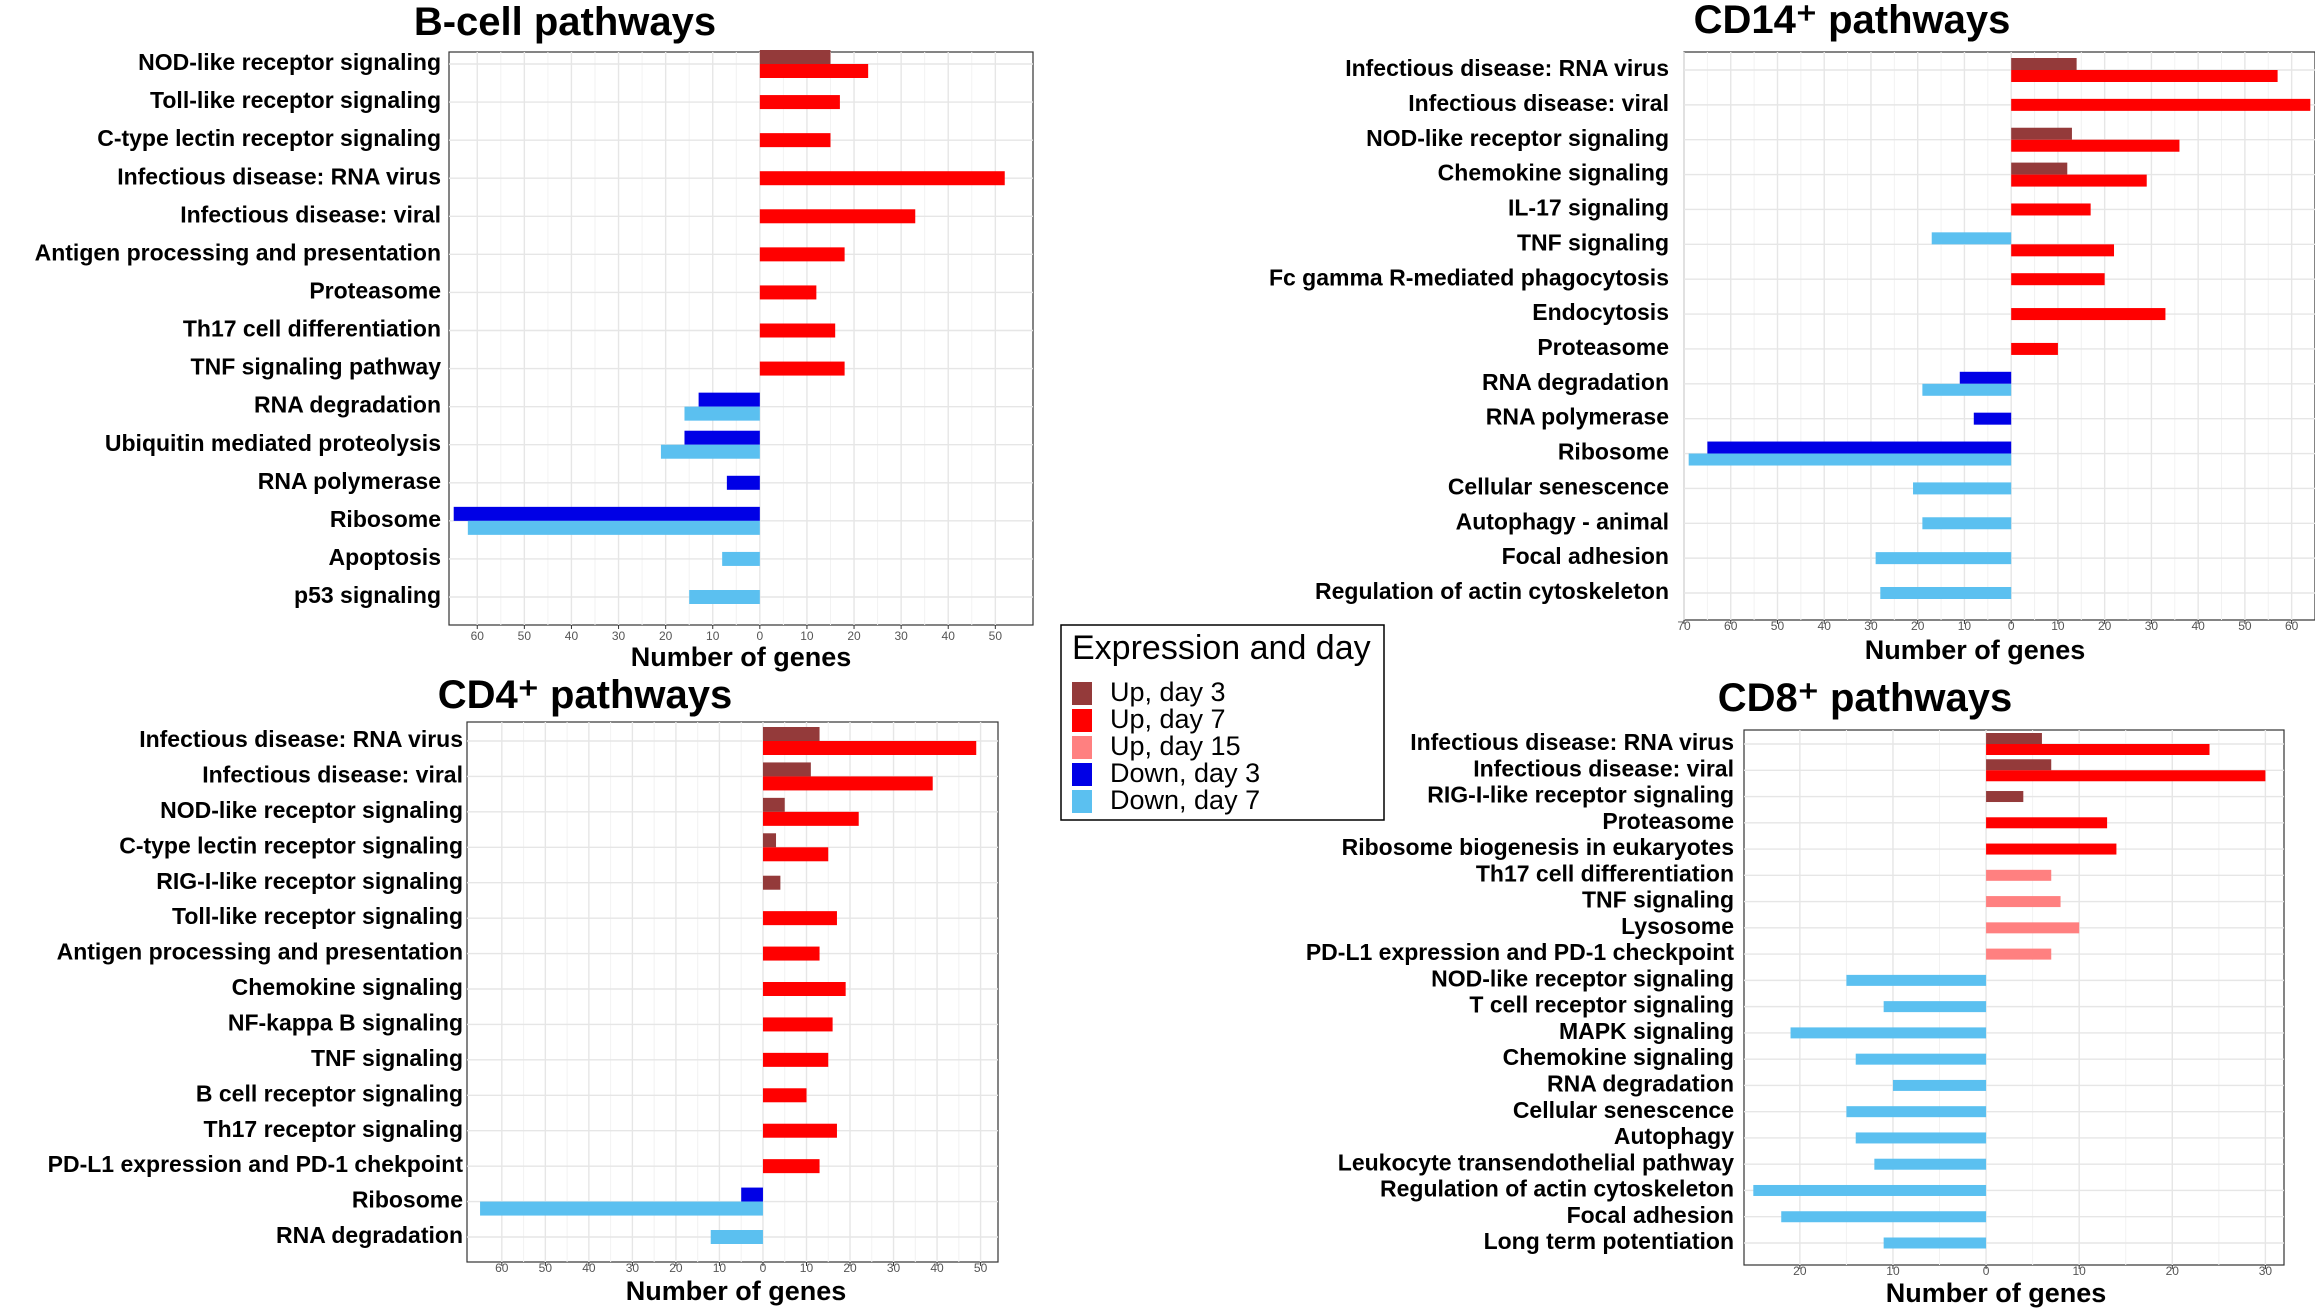 This screenshot has width=2315, height=1311. I want to click on cd14-category-label: Regulation of actin cytoskeleton, so click(1492, 591).